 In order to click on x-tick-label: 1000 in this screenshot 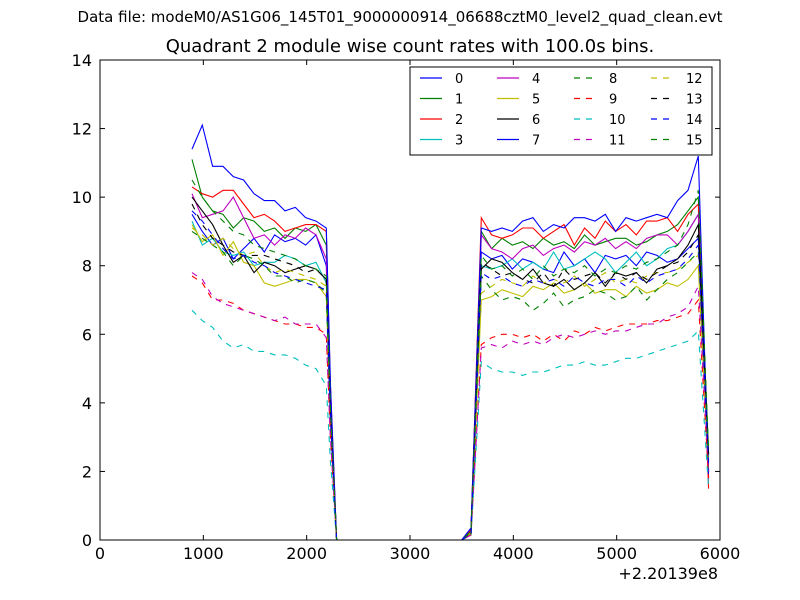, I will do `click(203, 553)`.